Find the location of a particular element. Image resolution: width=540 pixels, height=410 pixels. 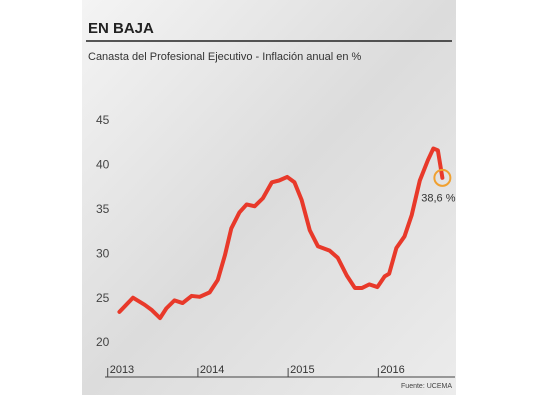

y-tick-label: 25 is located at coordinates (103, 298).